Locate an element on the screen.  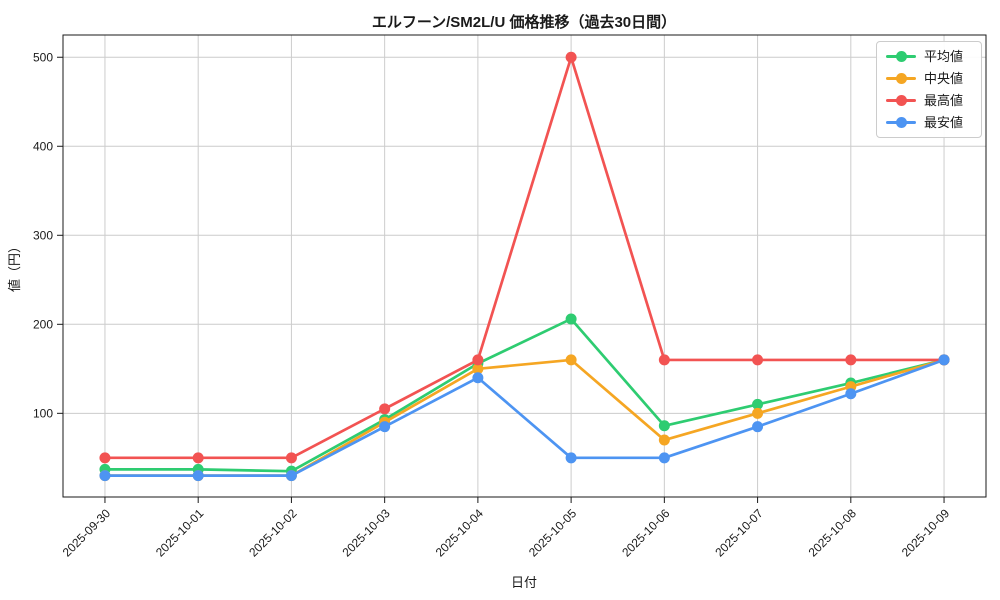
legend-item-median: 中央値 is located at coordinates (928, 78).